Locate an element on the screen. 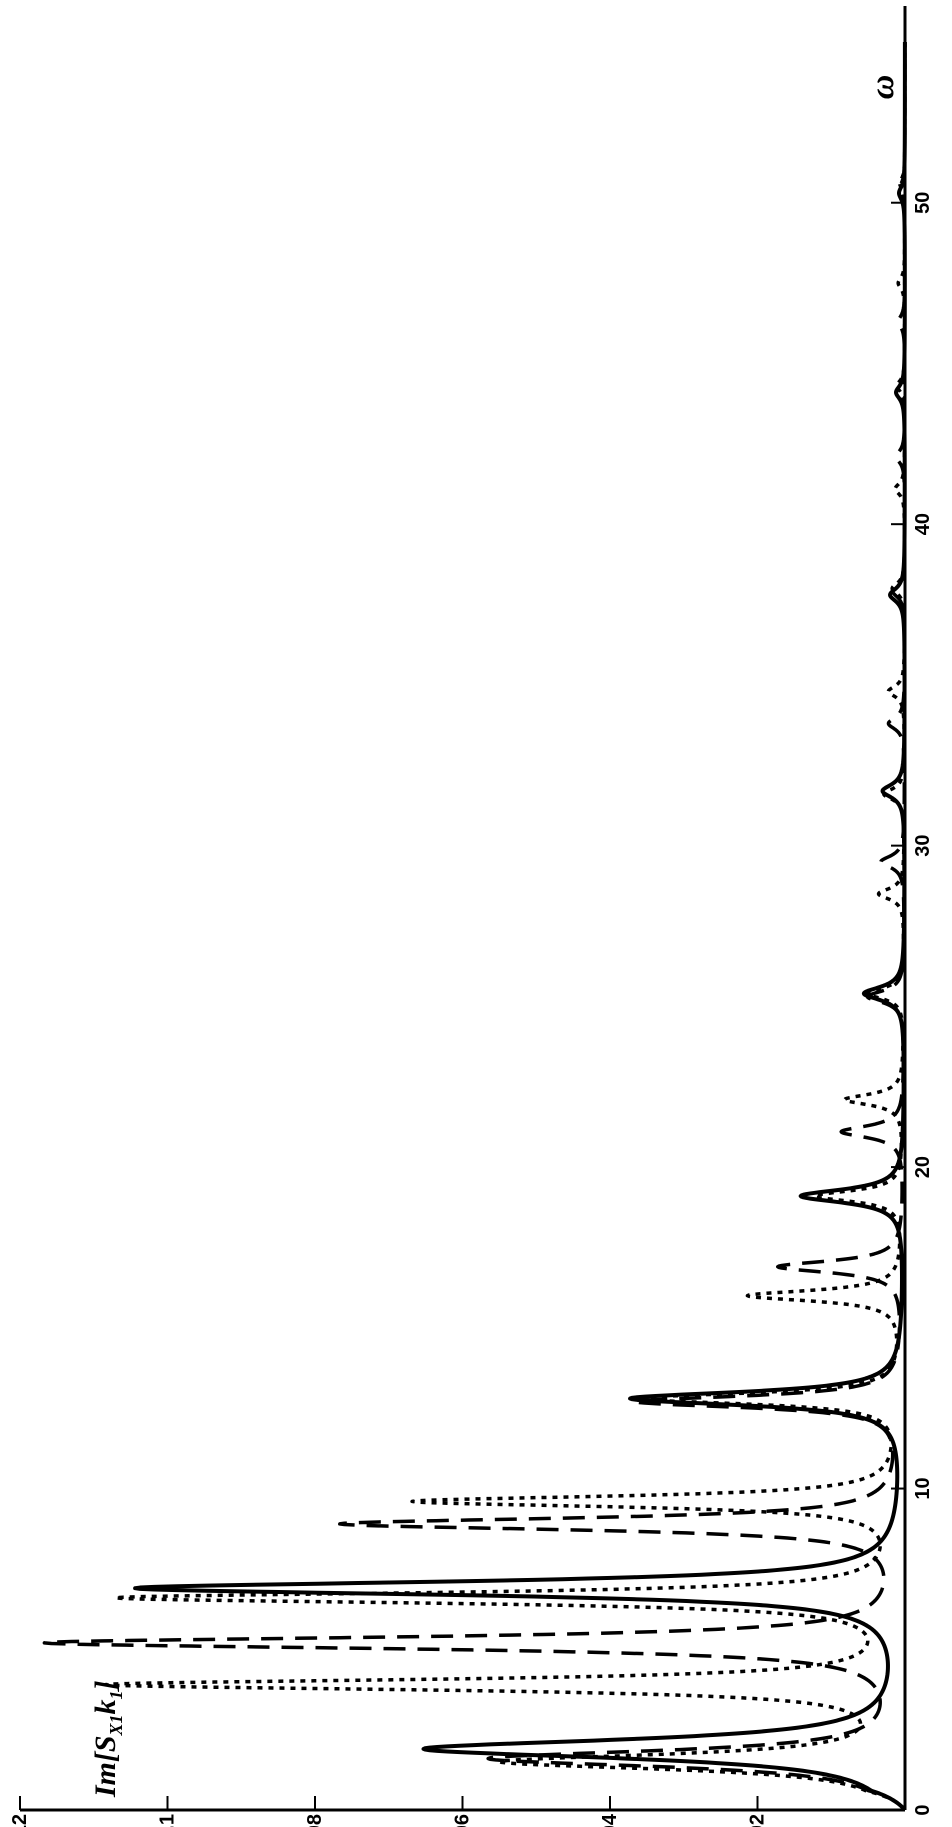 This screenshot has height=1827, width=952. y-axis-ticks: 0.02 0.04 0.06 0.08 0.1 0.12 is located at coordinates (389, 1811).